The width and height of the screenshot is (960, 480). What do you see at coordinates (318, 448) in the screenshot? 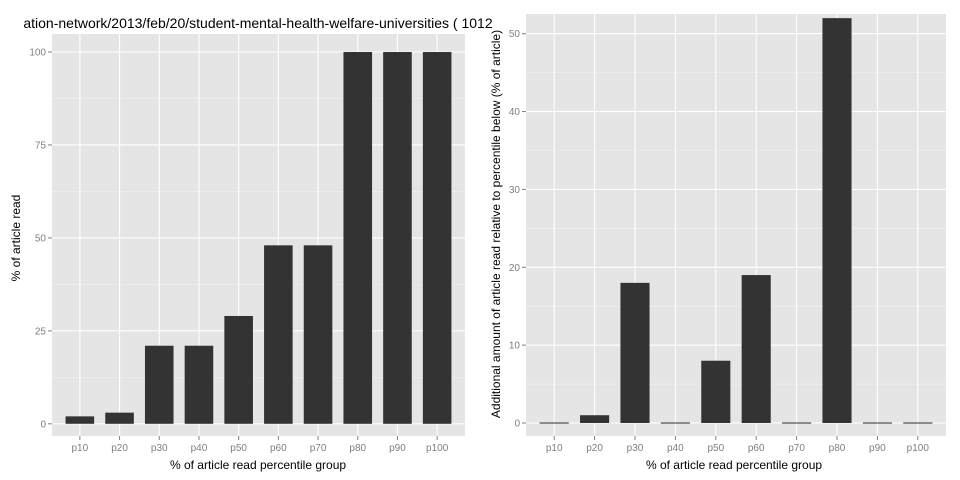
I see `left-x-tick-label: p70` at bounding box center [318, 448].